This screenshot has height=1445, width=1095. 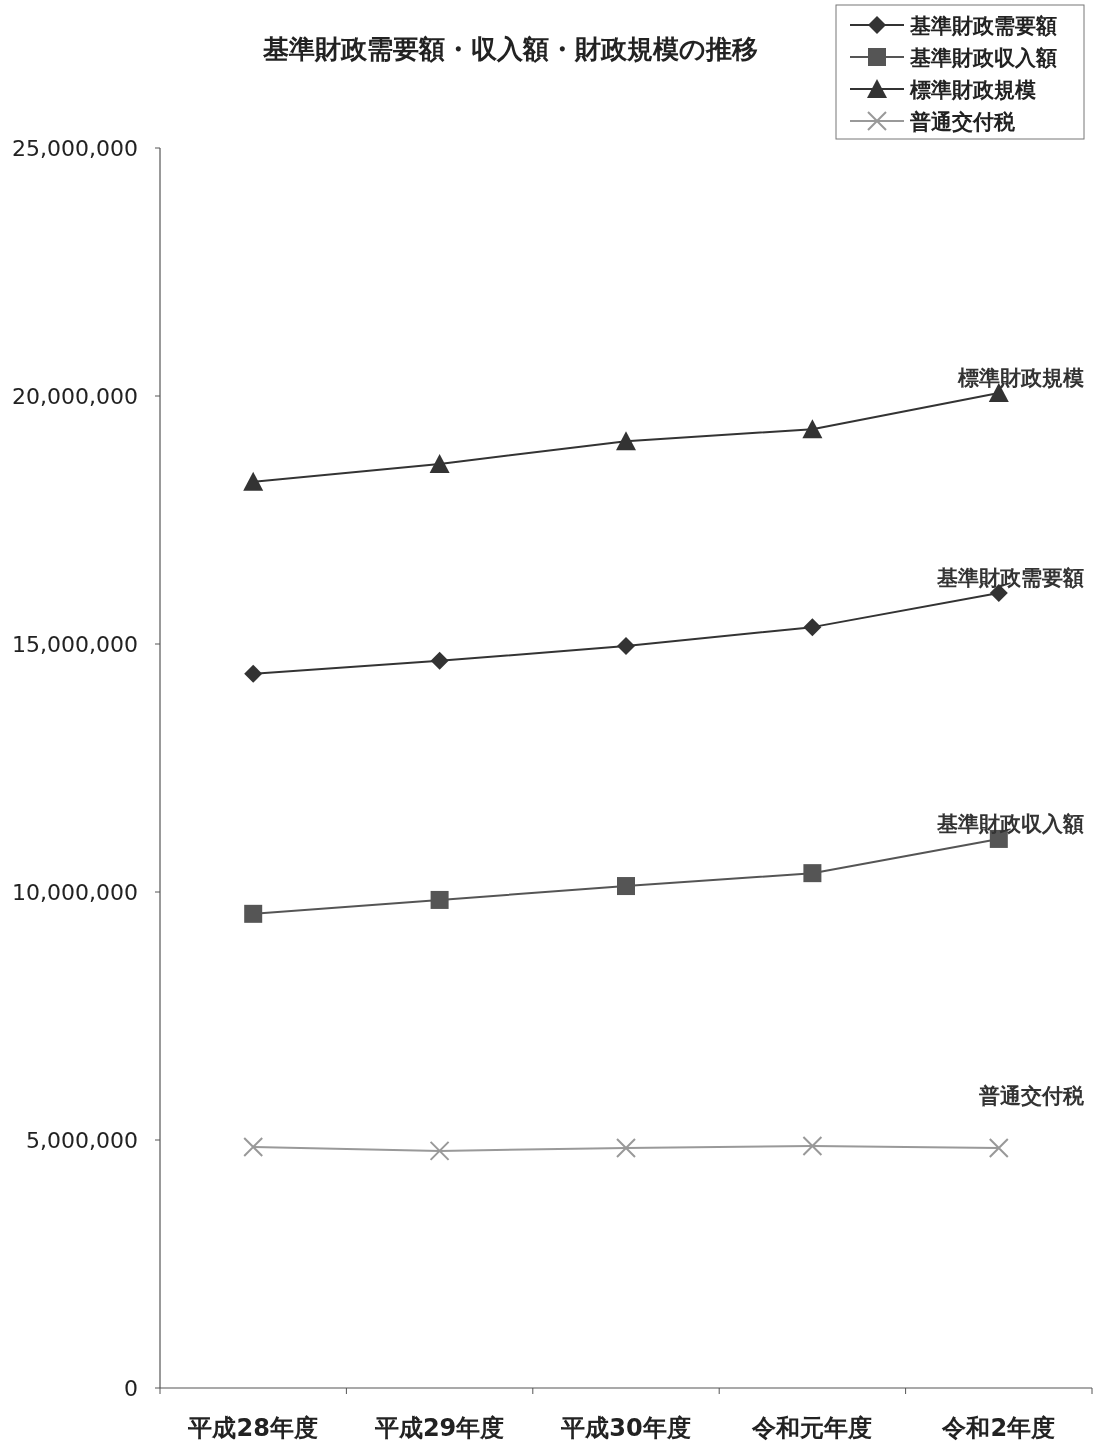 I want to click on text: 基準財政収入額, so click(x=1010, y=823).